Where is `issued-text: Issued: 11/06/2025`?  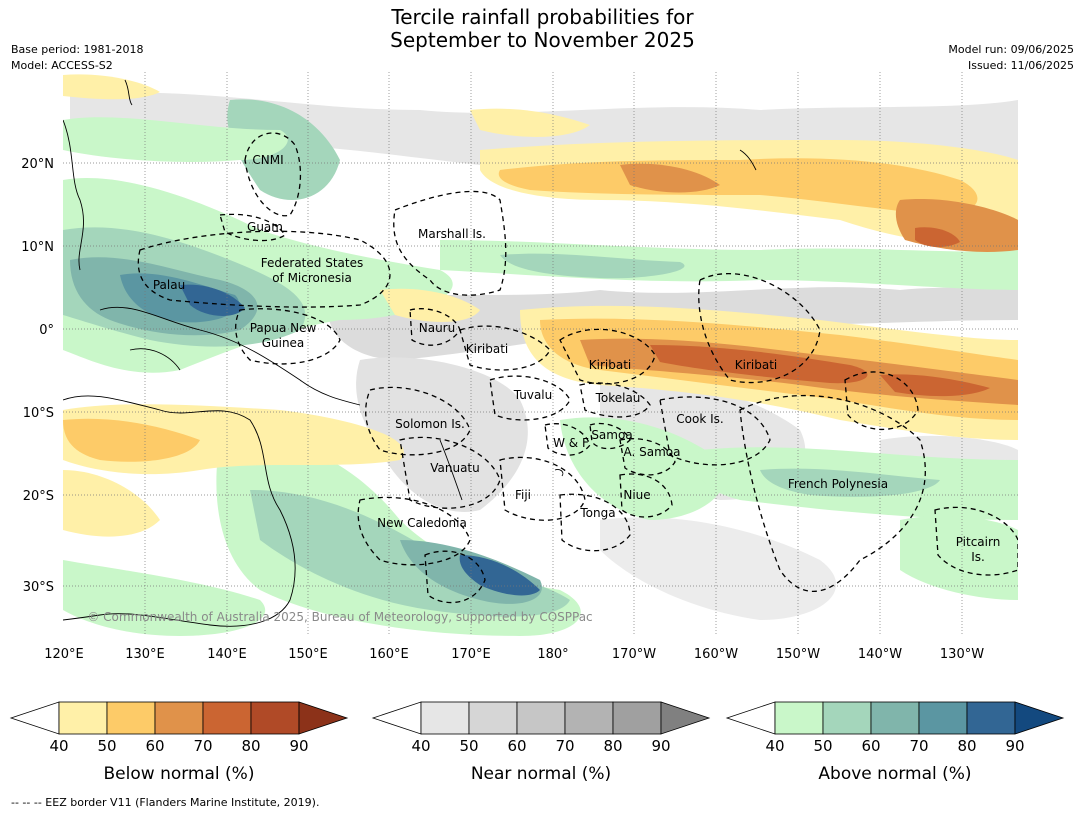 issued-text: Issued: 11/06/2025 is located at coordinates (1020, 65).